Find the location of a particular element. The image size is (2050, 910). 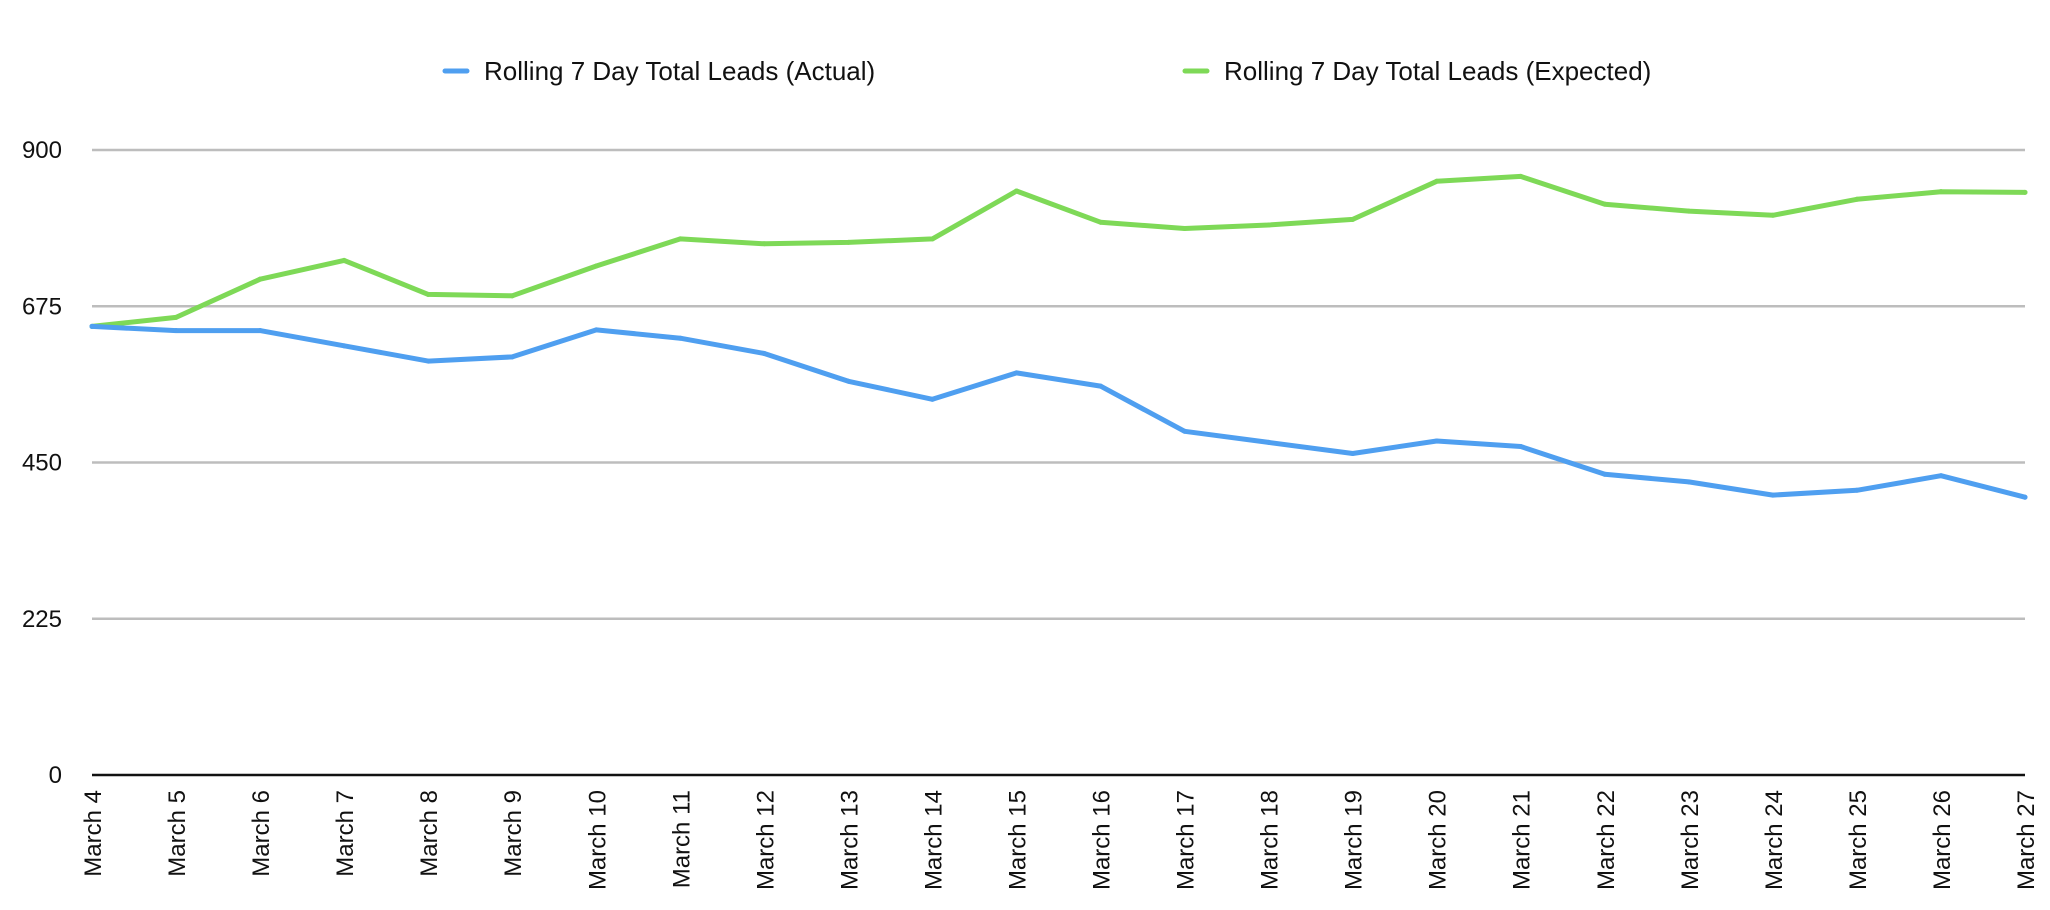

x-tick-label: March 20 is located at coordinates (1438, 840).